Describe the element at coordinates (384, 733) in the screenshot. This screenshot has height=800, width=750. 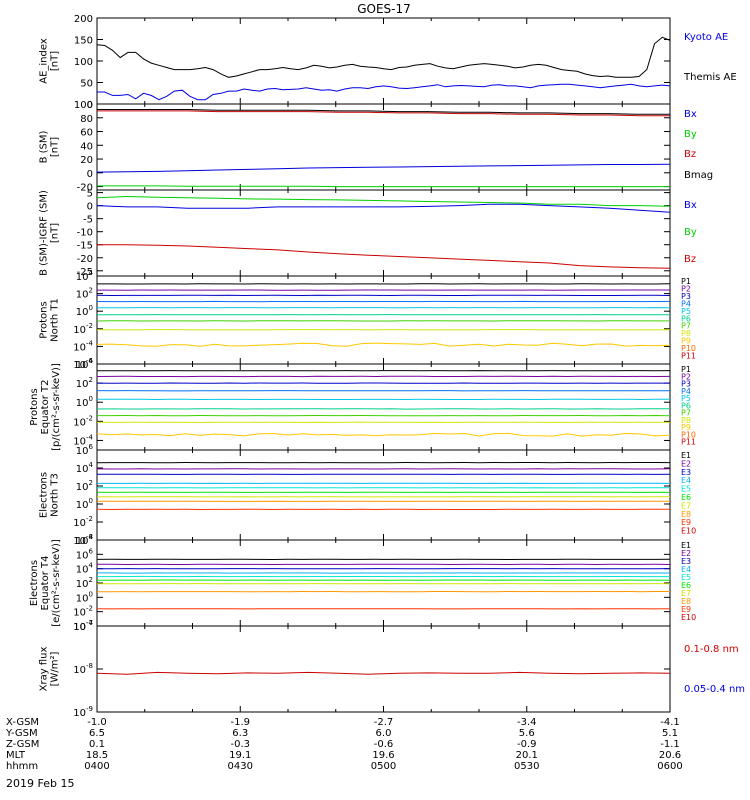
I see `x-tick-label: 6.0` at that location.